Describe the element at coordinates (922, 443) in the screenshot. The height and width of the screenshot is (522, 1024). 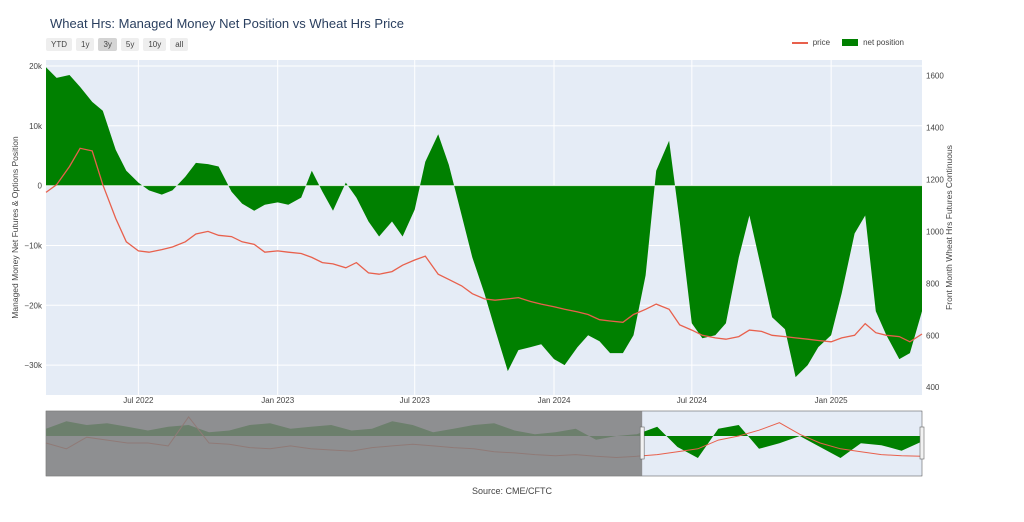
I see `range-slider-handle-right` at that location.